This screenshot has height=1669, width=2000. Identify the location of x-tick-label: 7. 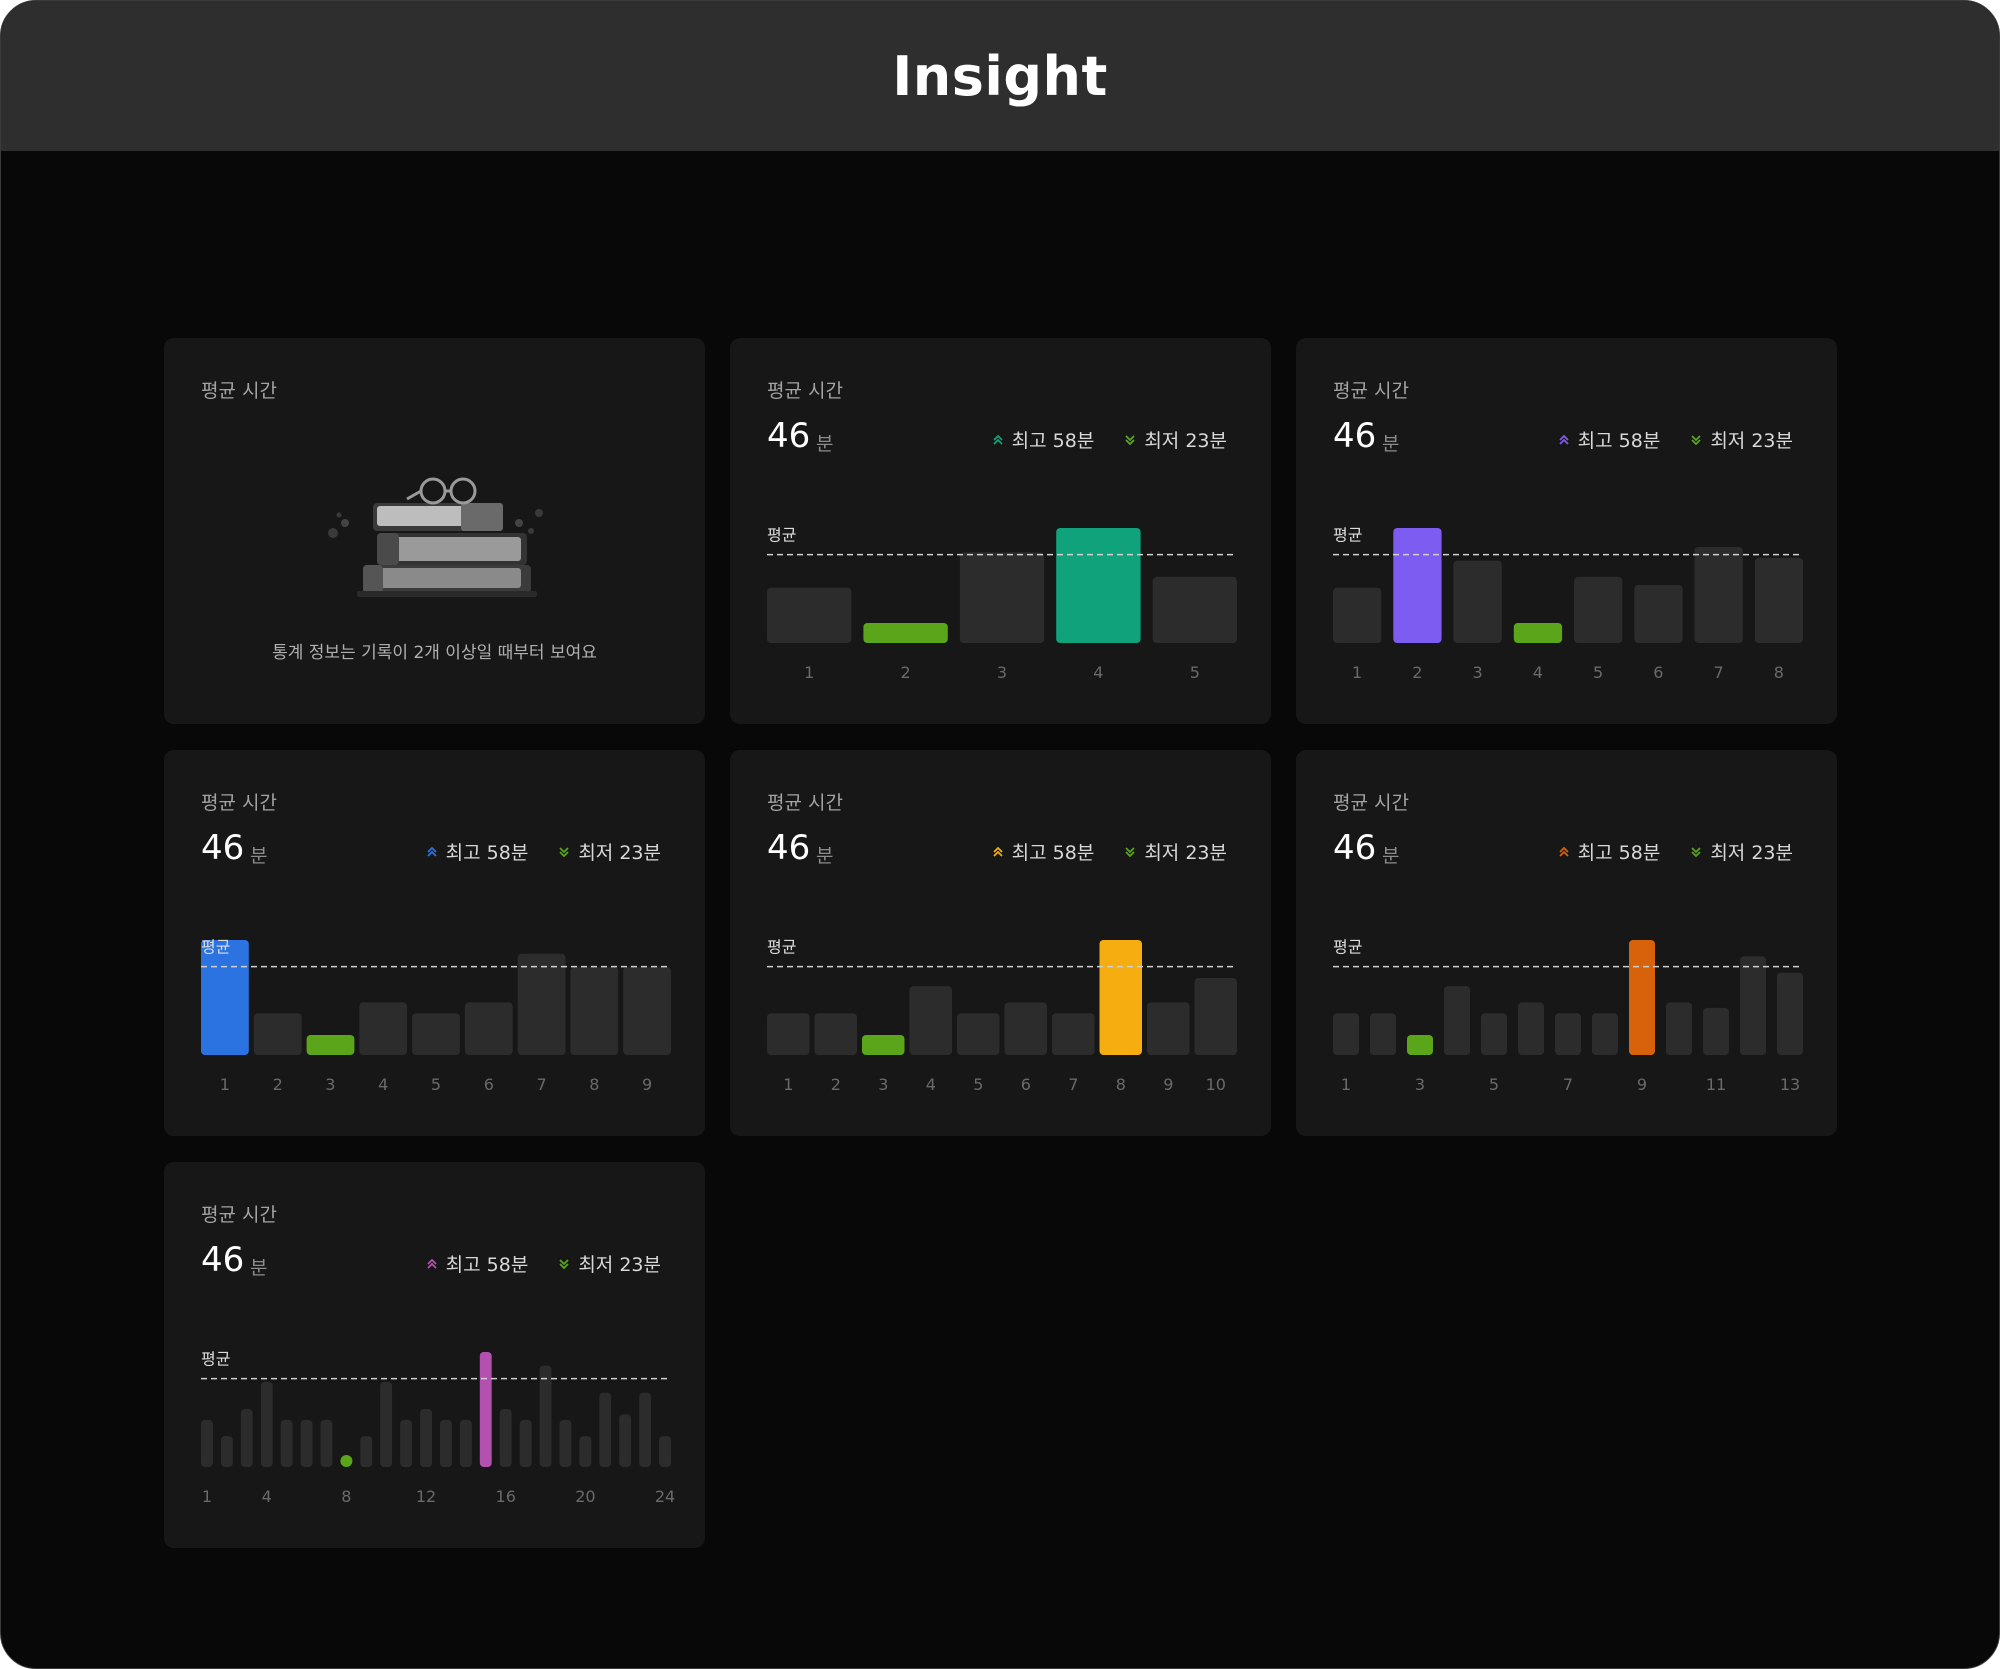
(542, 1084).